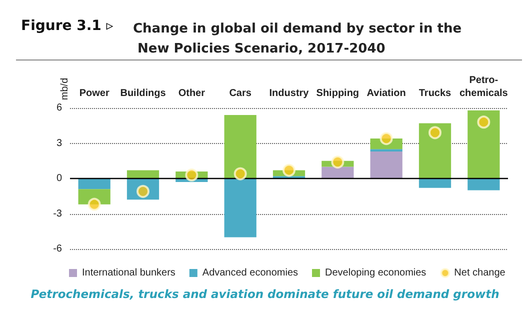  Describe the element at coordinates (143, 93) in the screenshot. I see `x-tick-label: Buildings` at that location.